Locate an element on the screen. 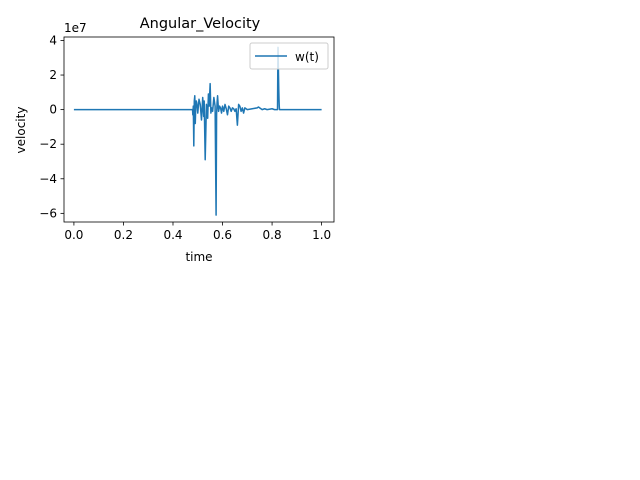  x-tick-label: 0.8 is located at coordinates (272, 235).